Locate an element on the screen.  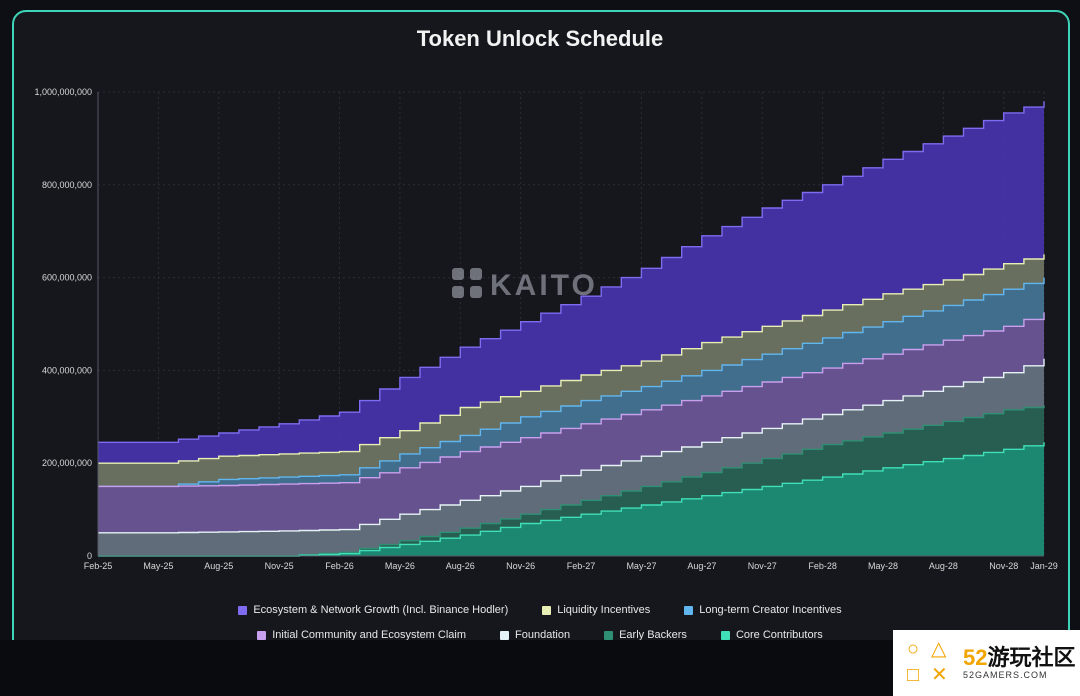
legend-label: Core Contributors is located at coordinates (779, 635).